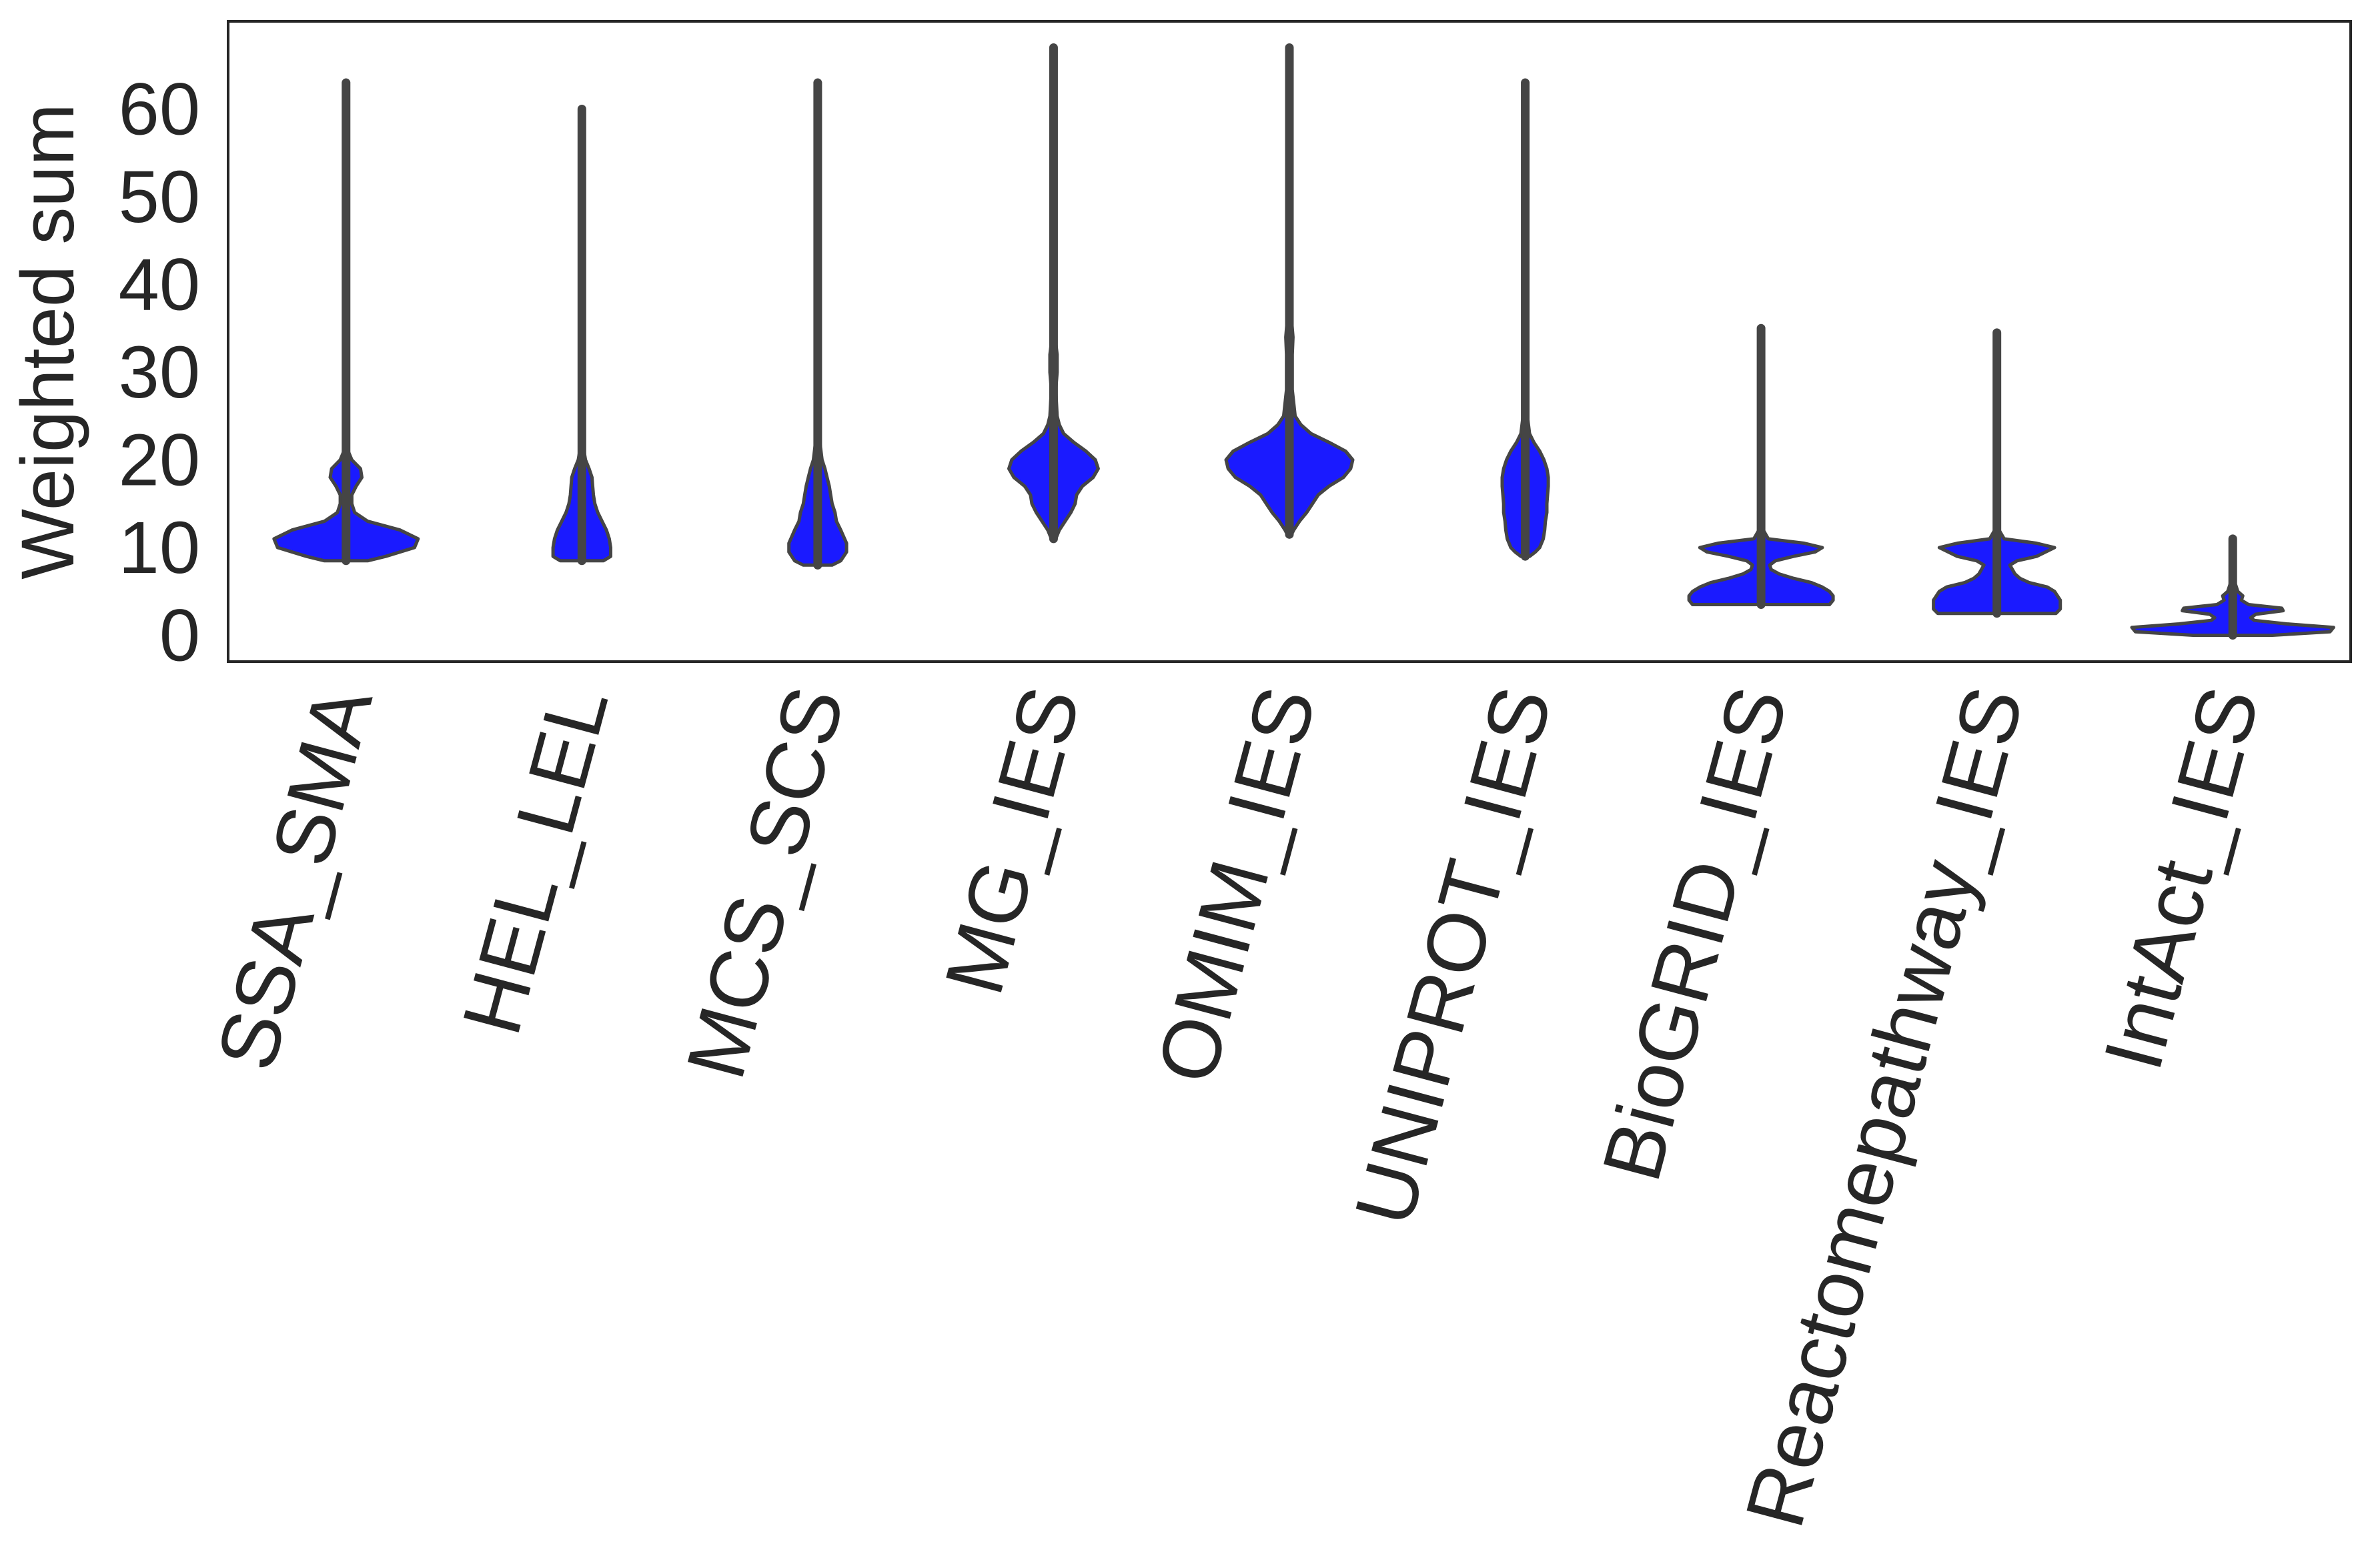 Image resolution: width=2370 pixels, height=1568 pixels. I want to click on y-tick-label: 0, so click(179, 636).